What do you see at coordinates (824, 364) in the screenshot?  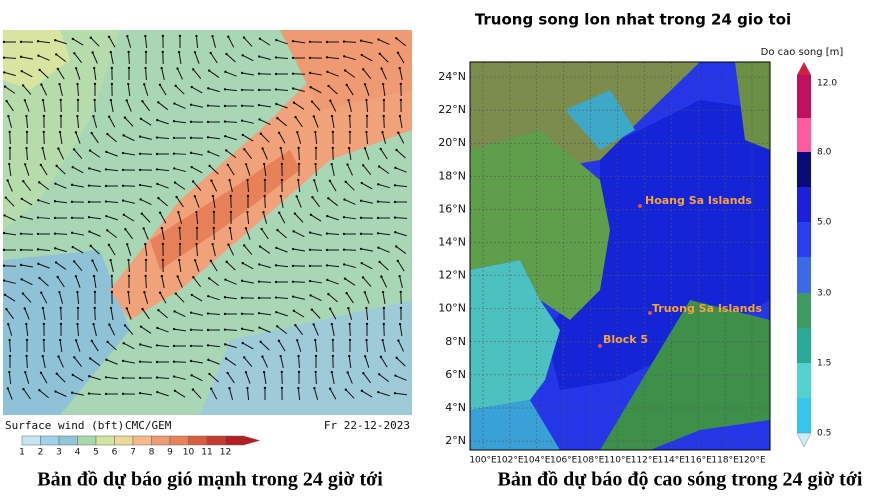 I see `colorbar-label: 1.5` at bounding box center [824, 364].